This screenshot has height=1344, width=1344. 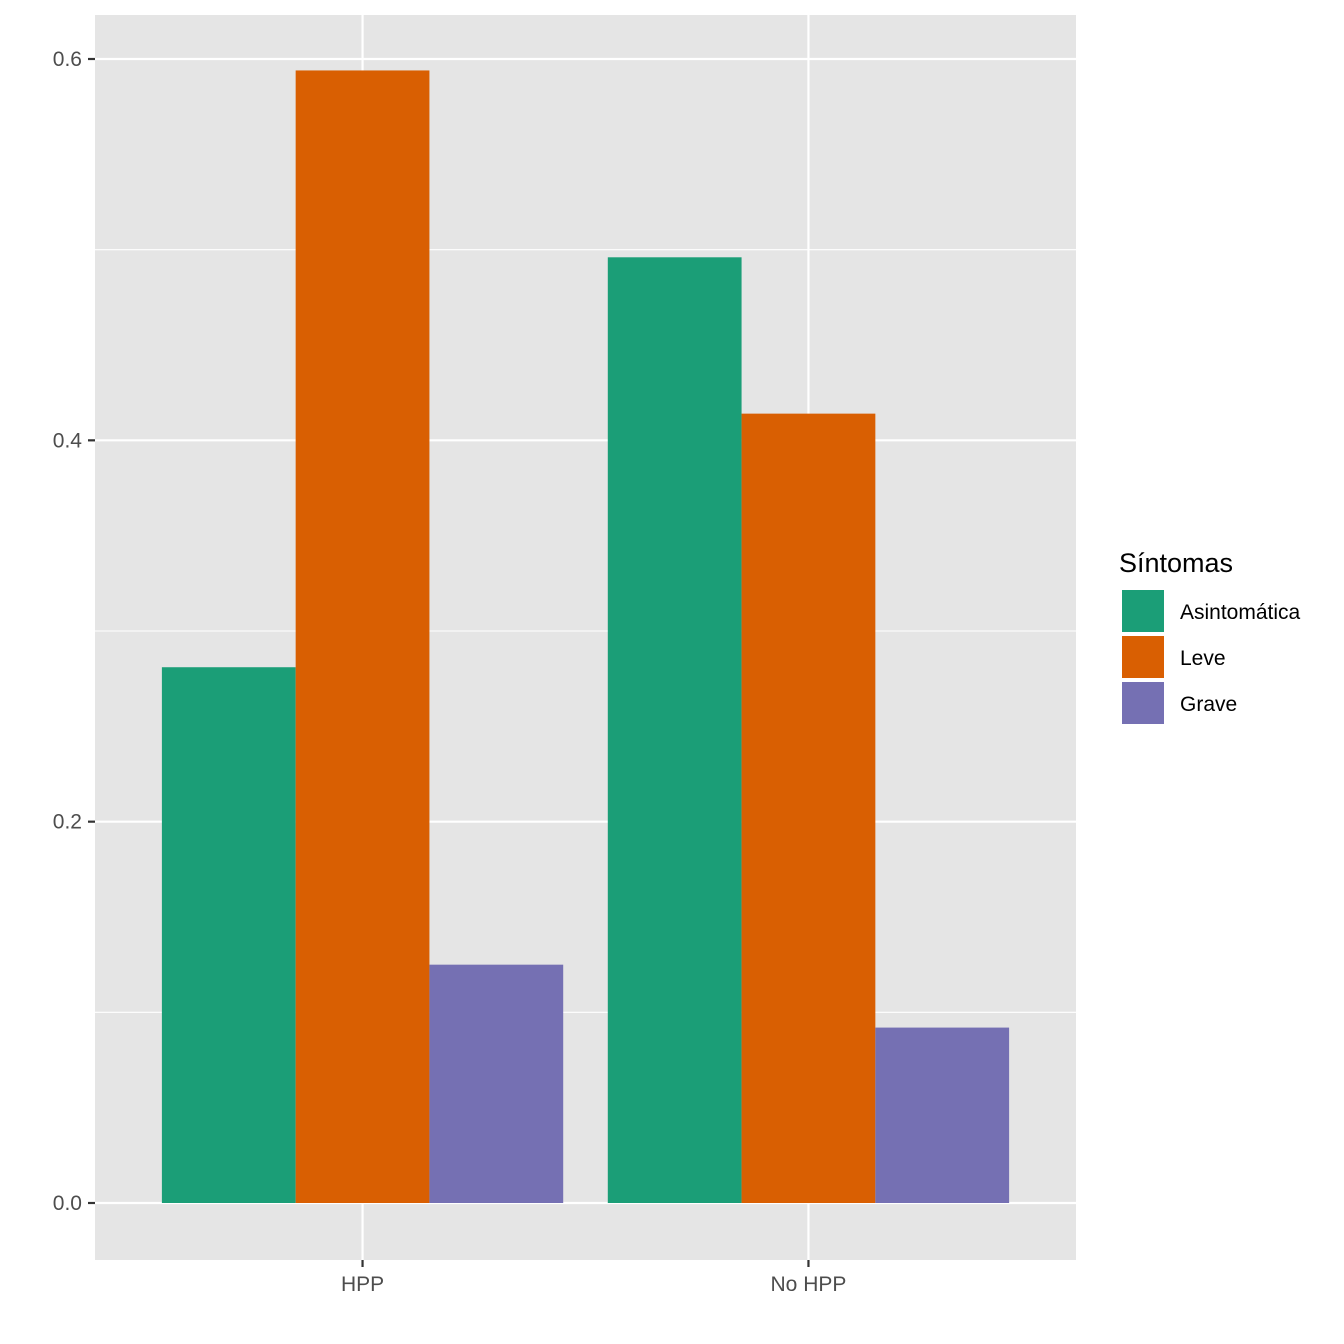 I want to click on x-tick-label: HPP, so click(x=362, y=1284).